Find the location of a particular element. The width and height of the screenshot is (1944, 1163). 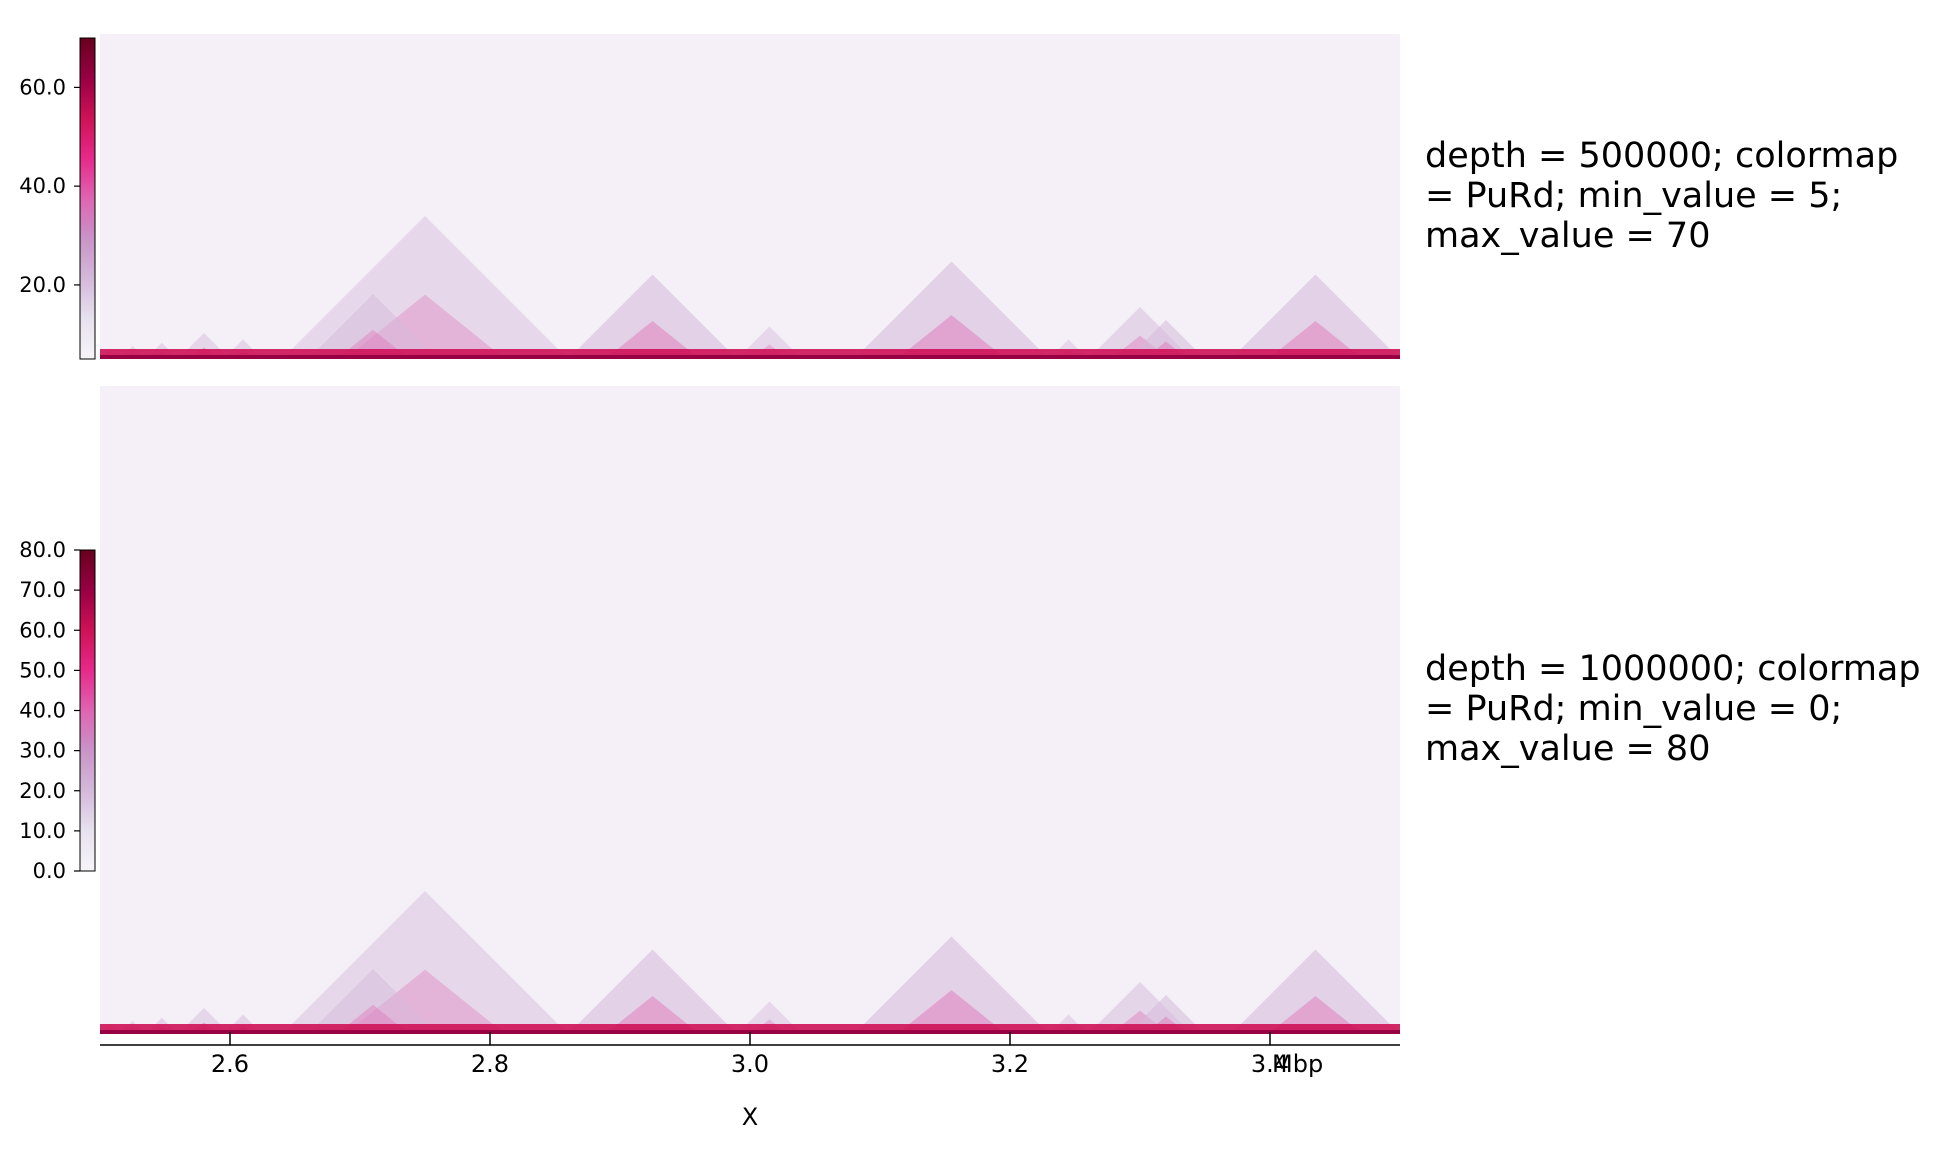

x-axis-ticks: 2.6 2.8 3.0 3.2 3.4 is located at coordinates (750, 1055).